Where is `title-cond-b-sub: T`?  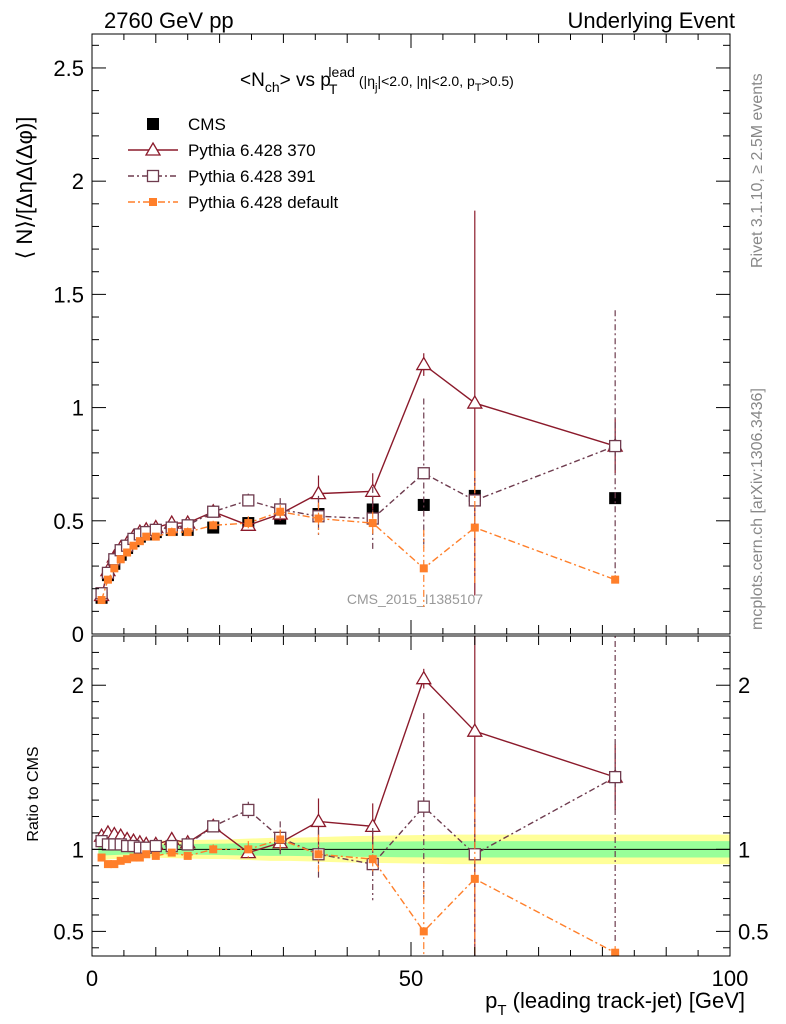
title-cond-b-sub: T is located at coordinates (478, 88).